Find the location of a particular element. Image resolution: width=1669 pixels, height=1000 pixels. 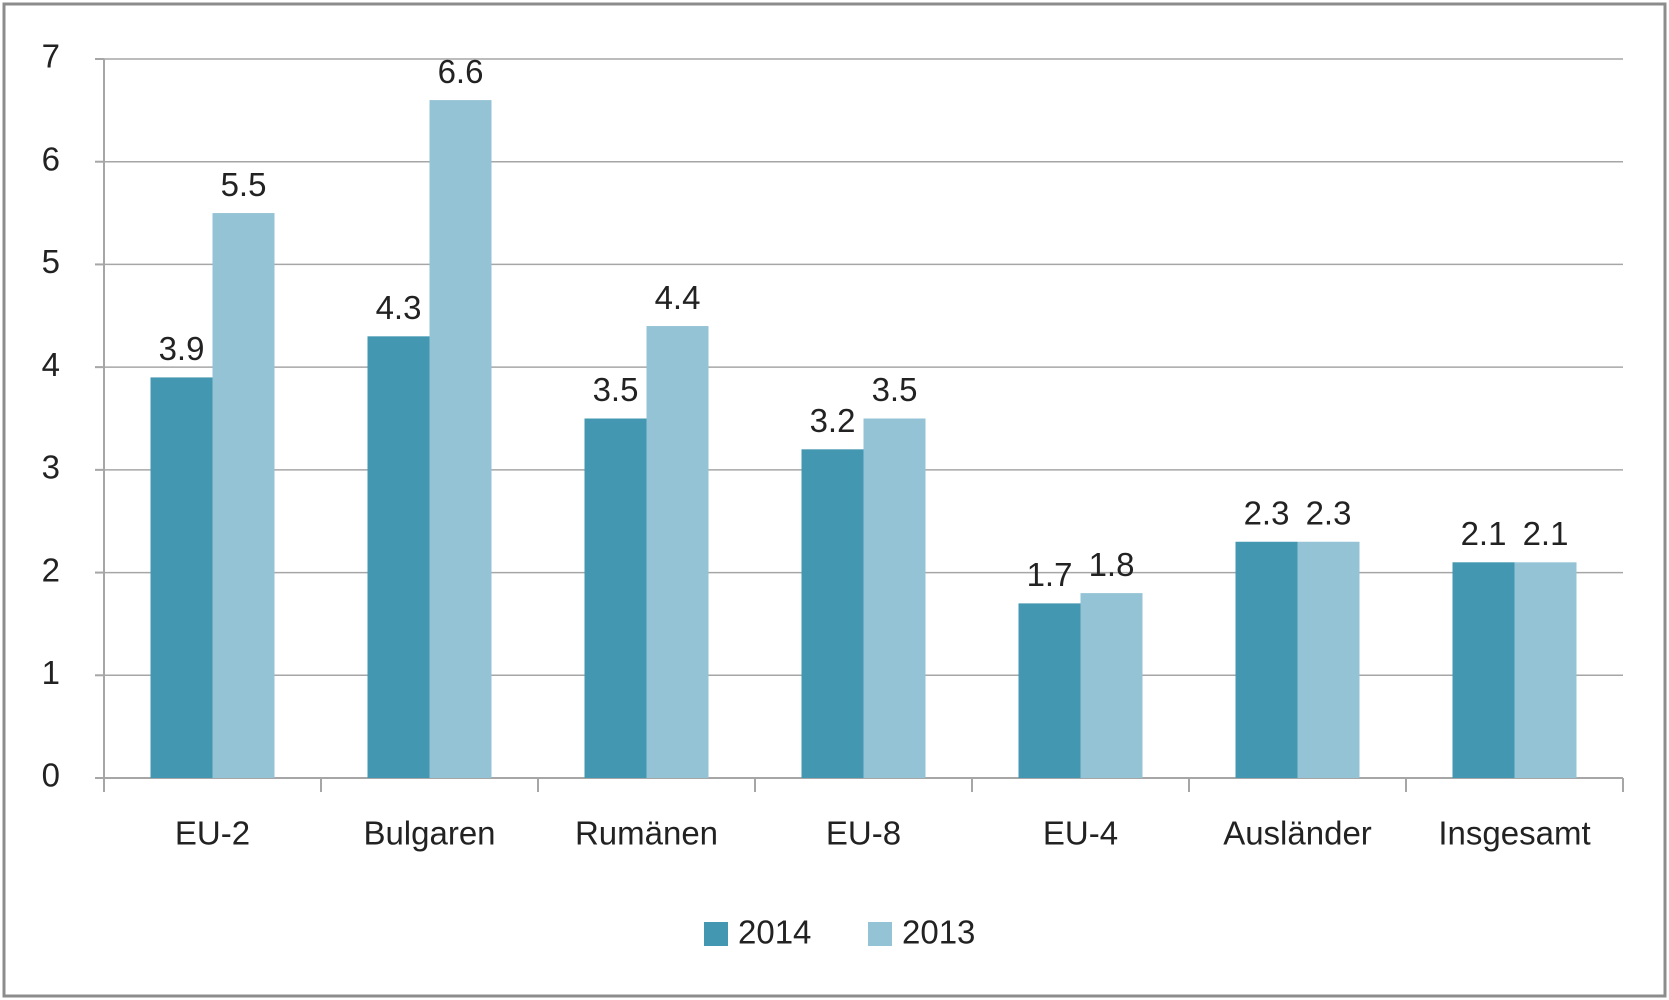

x-tick-label: EU-8 is located at coordinates (863, 833).